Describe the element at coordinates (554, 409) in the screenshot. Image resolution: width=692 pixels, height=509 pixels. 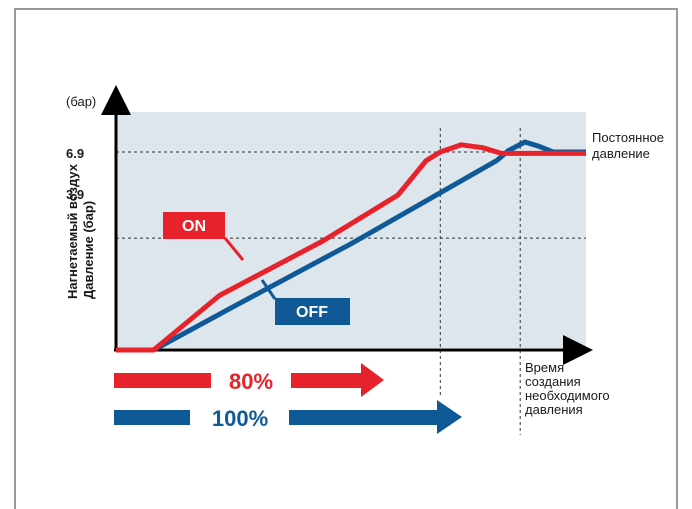
I see `svg-text: давления` at that location.